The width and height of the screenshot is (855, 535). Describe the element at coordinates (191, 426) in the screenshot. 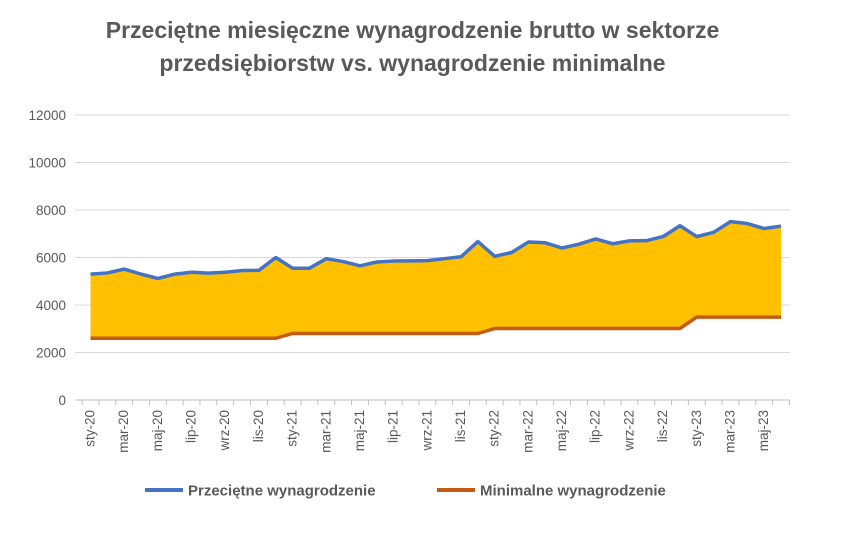

I see `x-tick-label: lip-20` at that location.